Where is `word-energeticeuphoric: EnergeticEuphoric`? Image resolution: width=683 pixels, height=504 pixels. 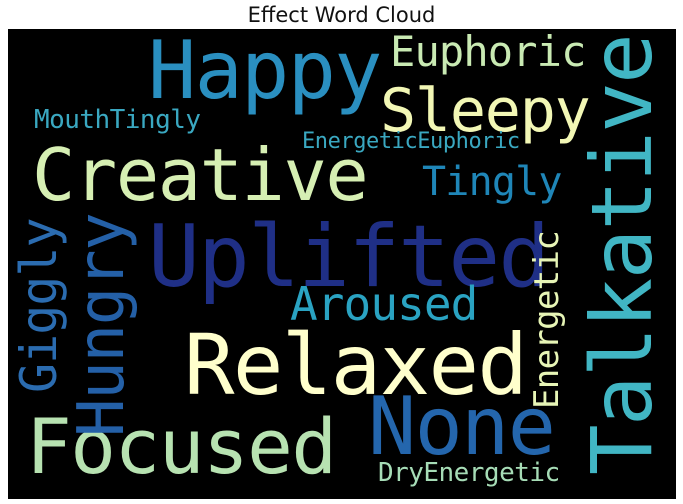 word-energeticeuphoric: EnergeticEuphoric is located at coordinates (411, 141).